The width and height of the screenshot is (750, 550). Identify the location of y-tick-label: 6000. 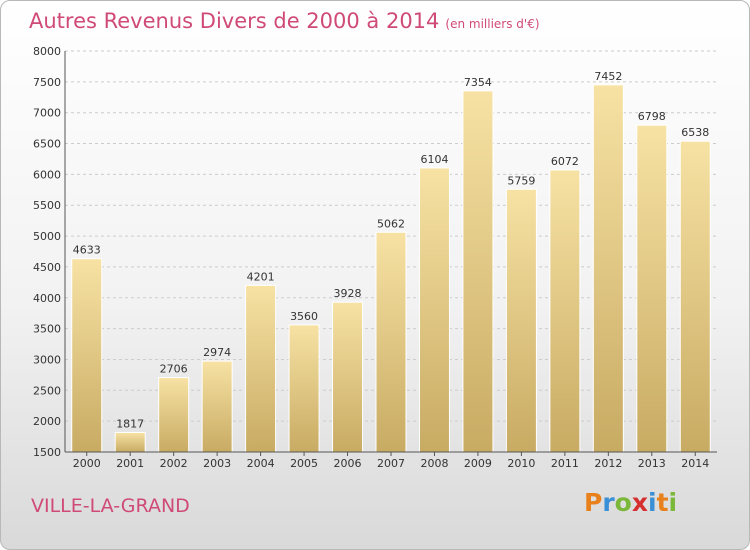
(47, 174).